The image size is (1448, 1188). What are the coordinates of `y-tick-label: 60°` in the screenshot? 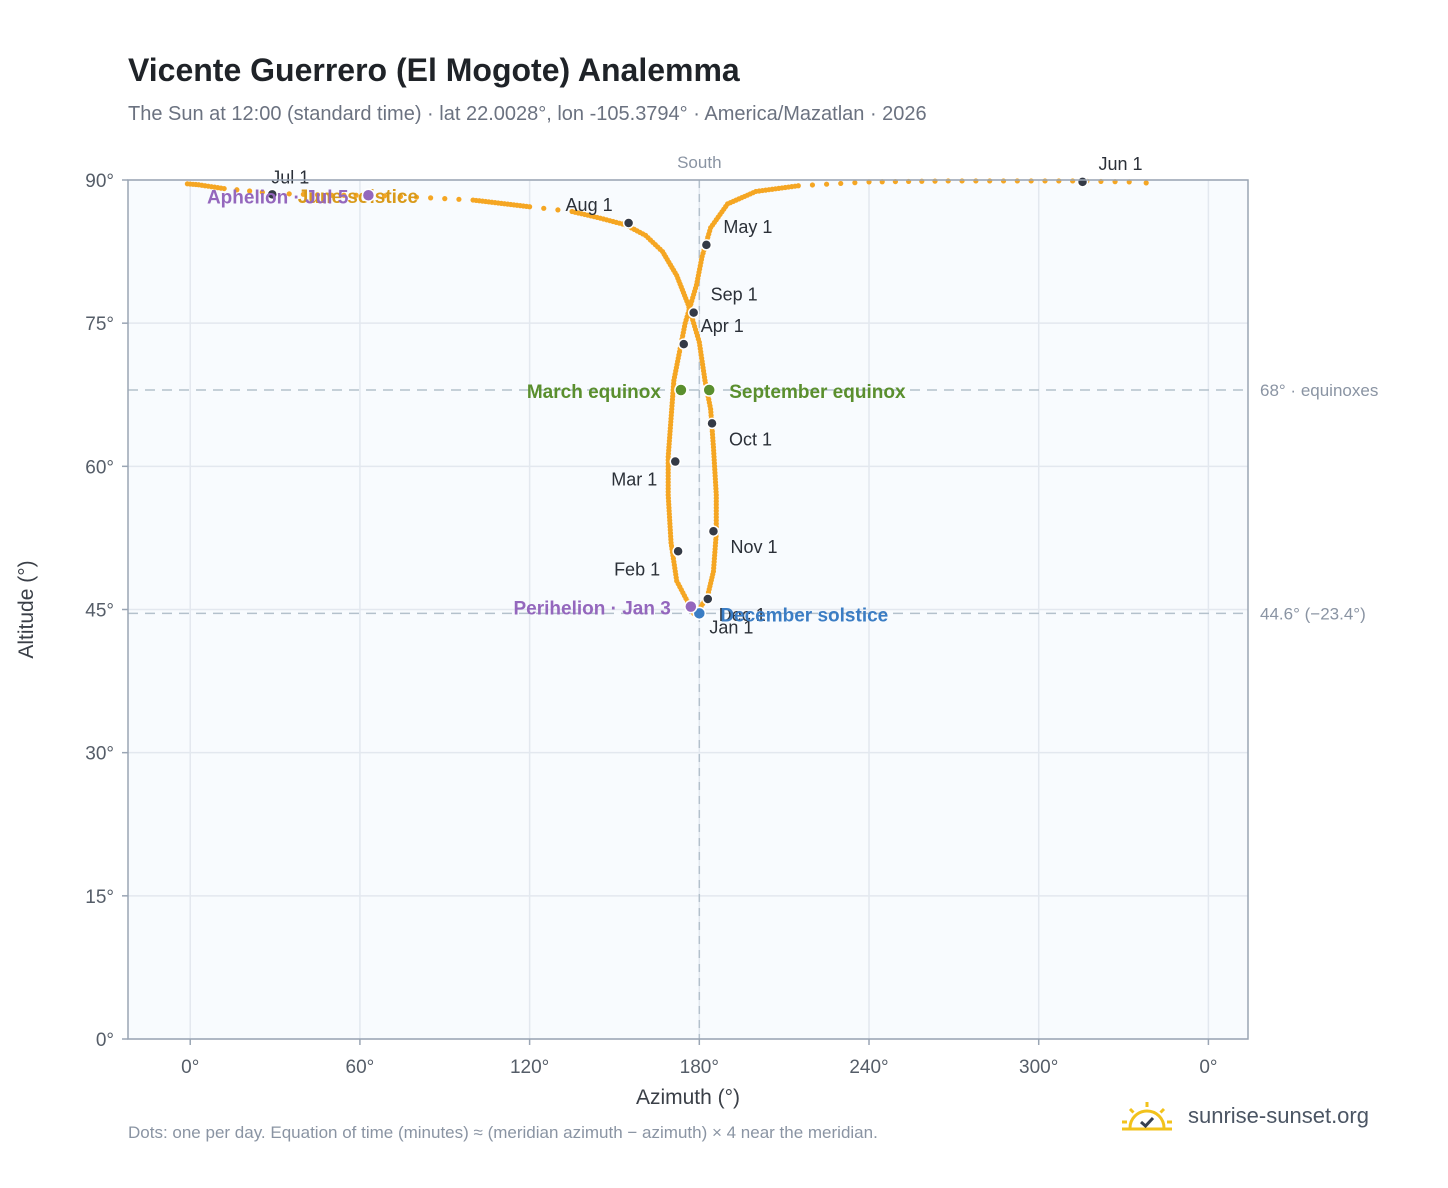 It's located at (99, 467).